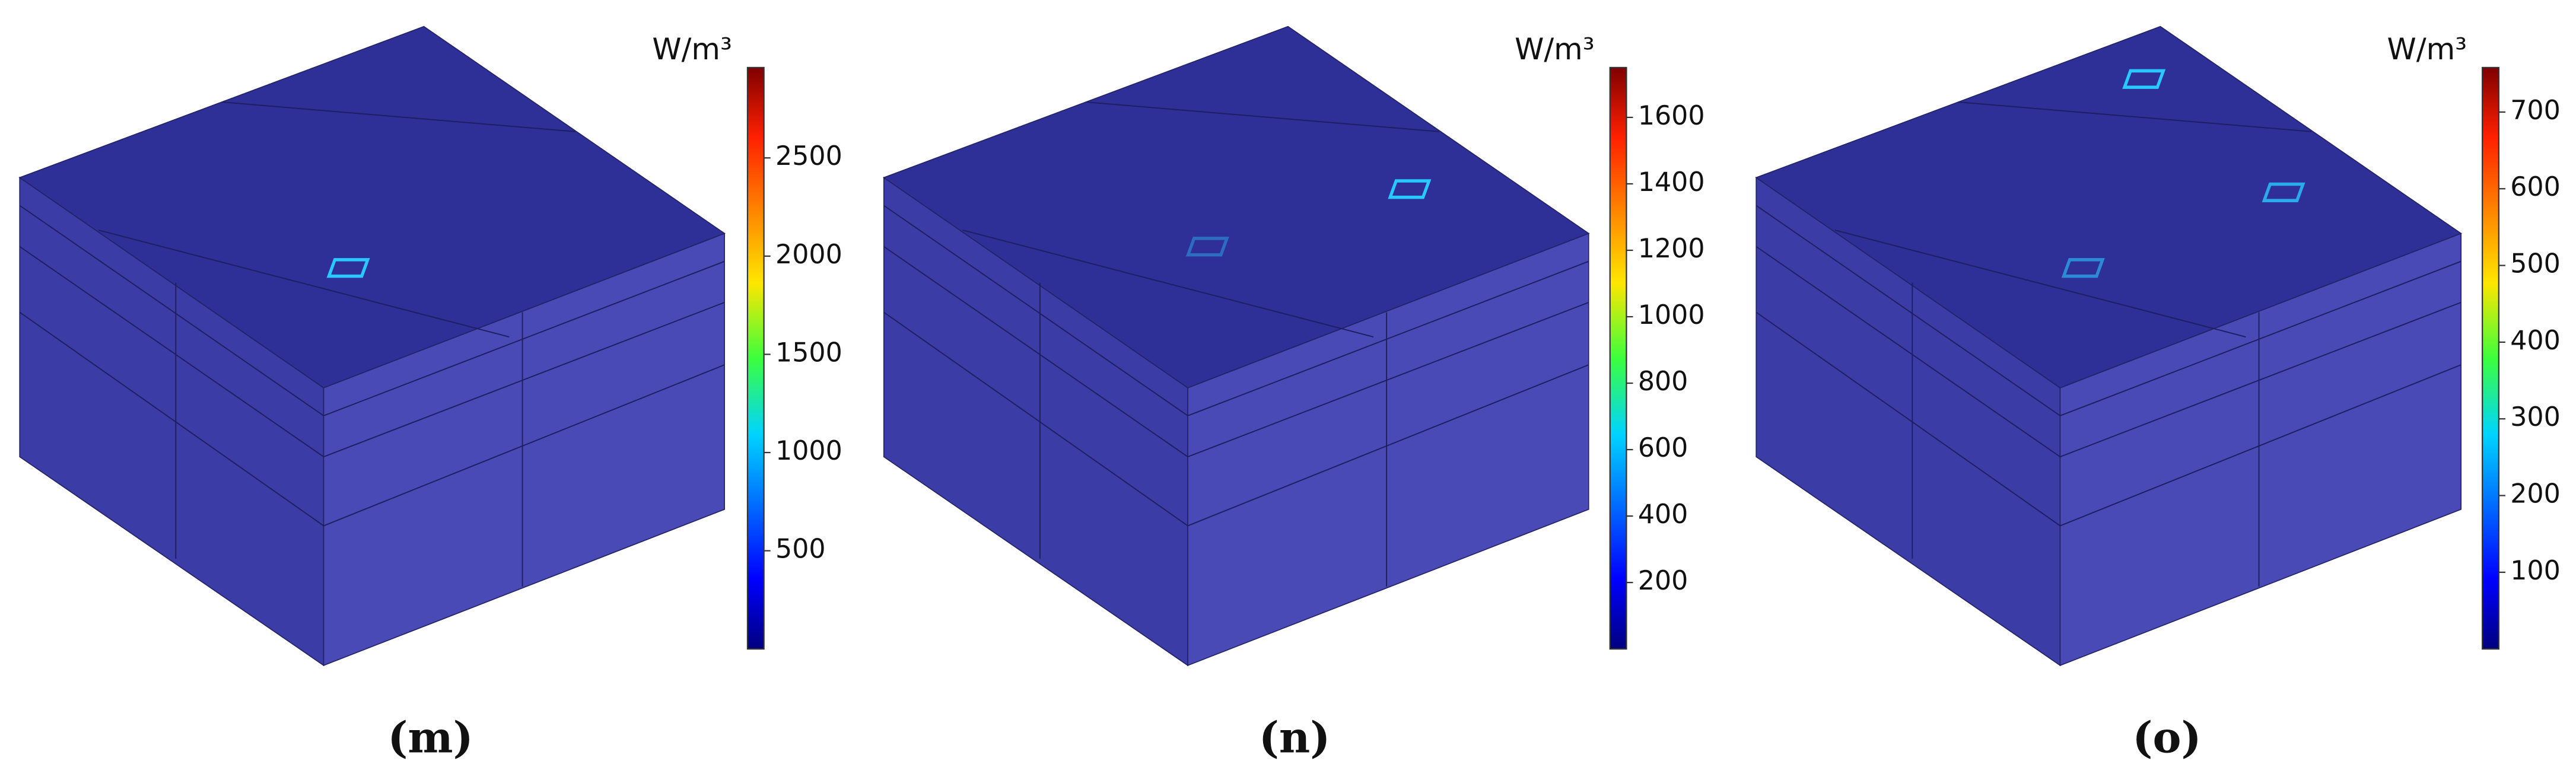 This screenshot has width=2576, height=774. What do you see at coordinates (430, 738) in the screenshot?
I see `panel-label: (m)` at bounding box center [430, 738].